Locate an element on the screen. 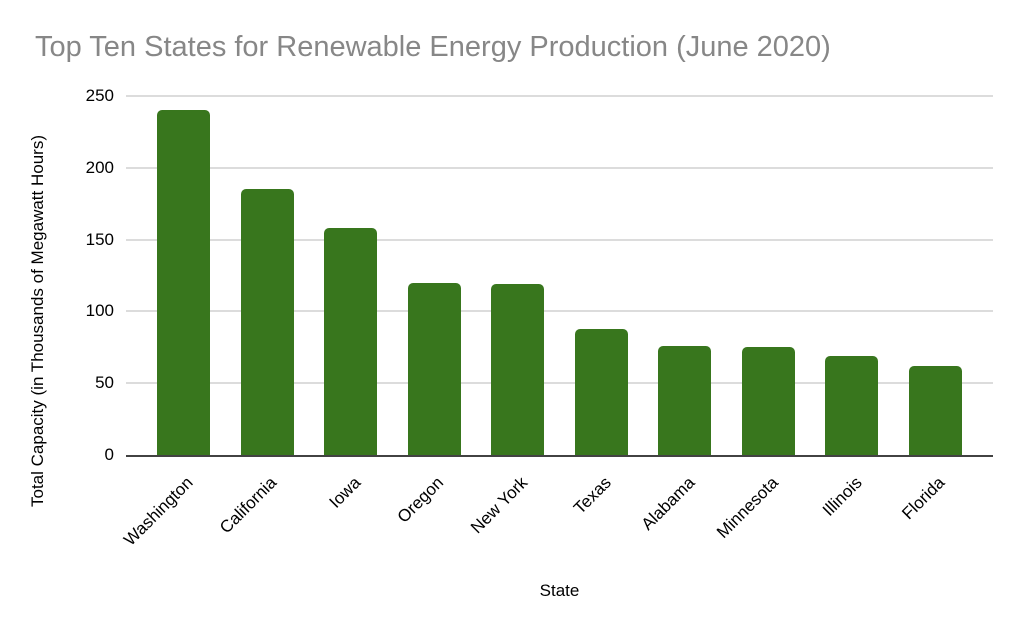 The height and width of the screenshot is (633, 1024). x-cell-illinois: Illinois is located at coordinates (848, 511).